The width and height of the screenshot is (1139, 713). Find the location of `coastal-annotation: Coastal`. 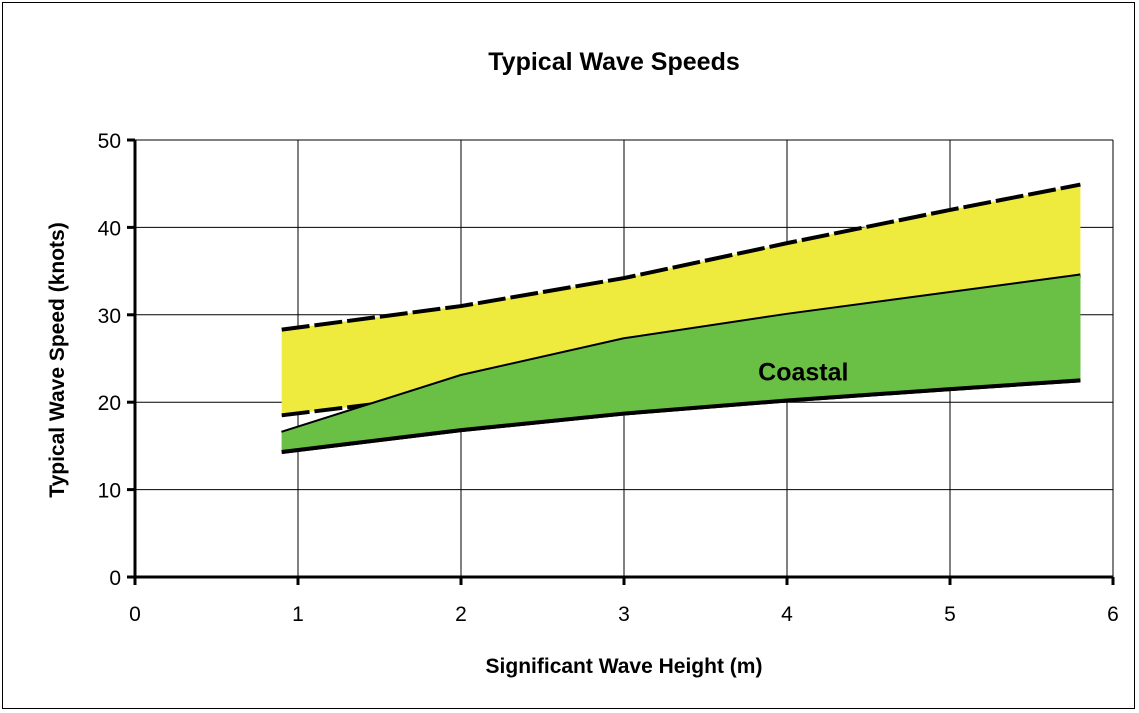

coastal-annotation: Coastal is located at coordinates (803, 373).